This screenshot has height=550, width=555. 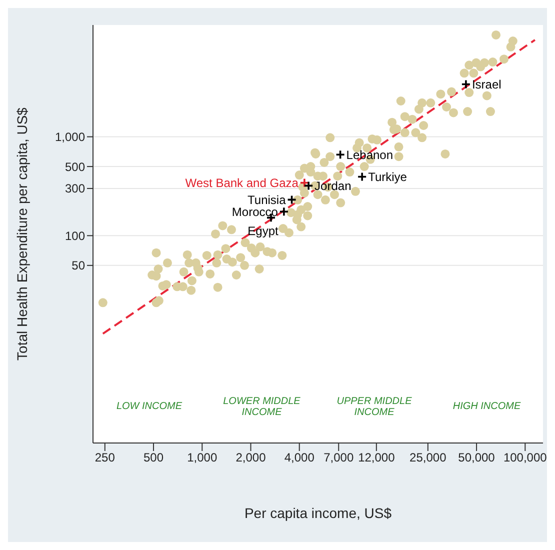 What do you see at coordinates (70, 137) in the screenshot?
I see `y-tick-label: 1,000` at bounding box center [70, 137].